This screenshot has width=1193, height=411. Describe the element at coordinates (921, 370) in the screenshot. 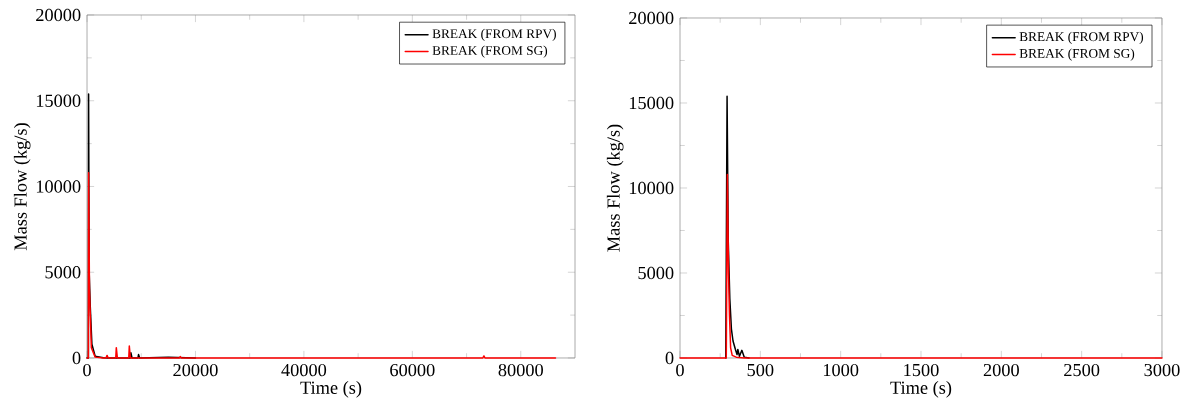

I see `x-tick-label: 1500` at that location.